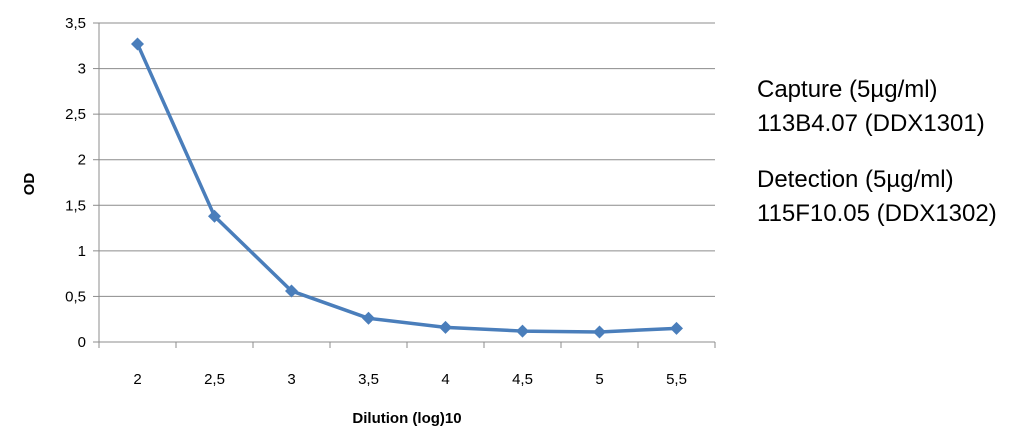 The height and width of the screenshot is (432, 1036). I want to click on y-tick-label: 2,5, so click(75, 114).